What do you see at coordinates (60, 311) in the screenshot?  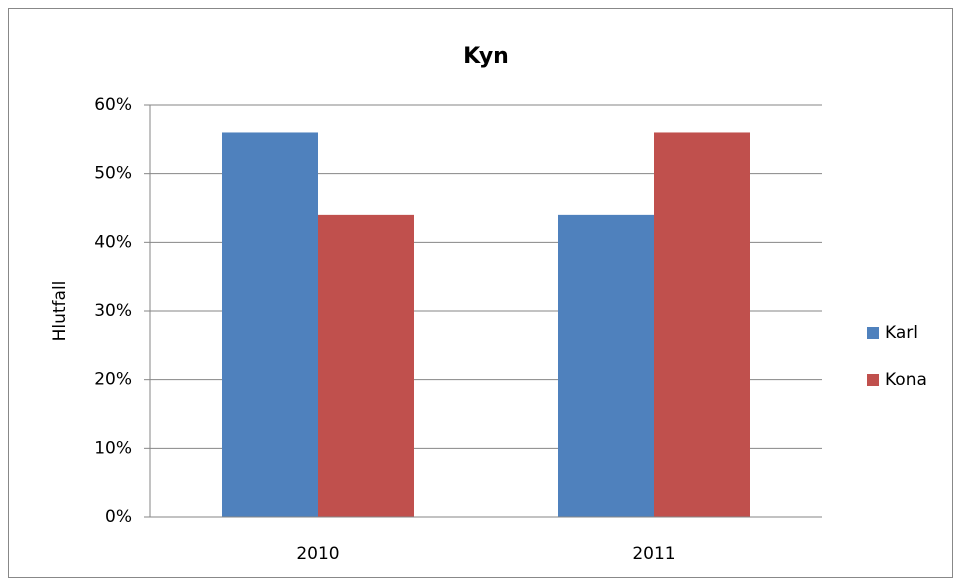 I see `y-axis-label: Hlutfall` at bounding box center [60, 311].